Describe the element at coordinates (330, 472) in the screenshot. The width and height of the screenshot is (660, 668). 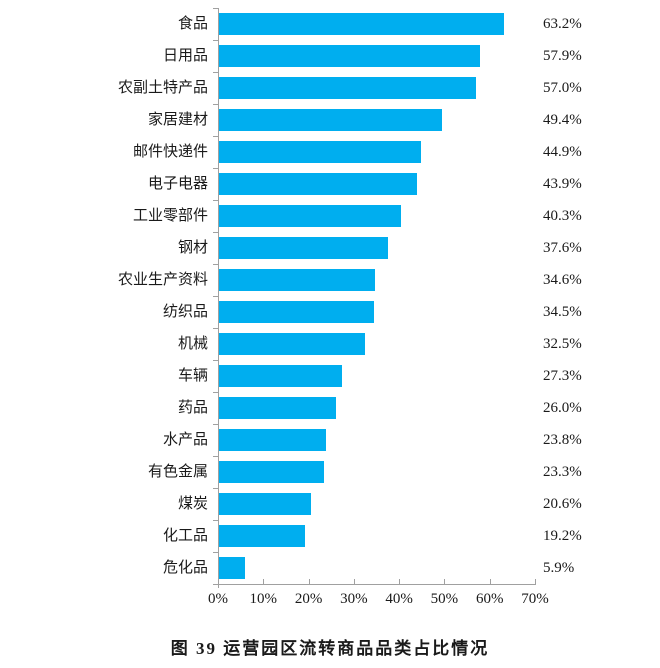
I see `bar-row: 有色金属 23.3%` at that location.